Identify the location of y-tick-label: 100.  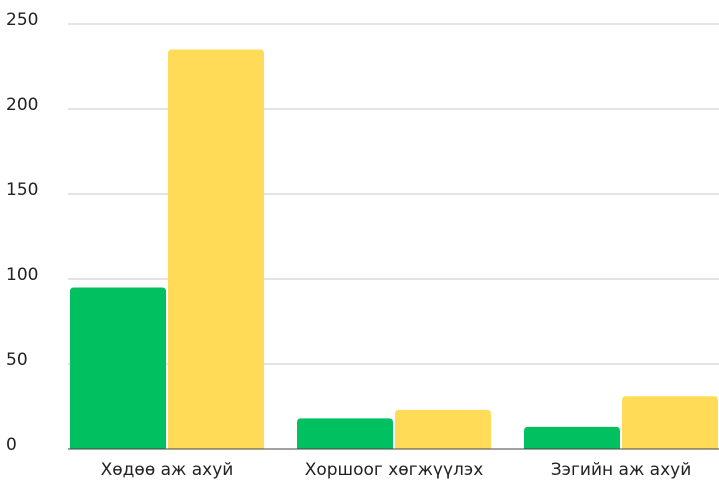
(22, 275).